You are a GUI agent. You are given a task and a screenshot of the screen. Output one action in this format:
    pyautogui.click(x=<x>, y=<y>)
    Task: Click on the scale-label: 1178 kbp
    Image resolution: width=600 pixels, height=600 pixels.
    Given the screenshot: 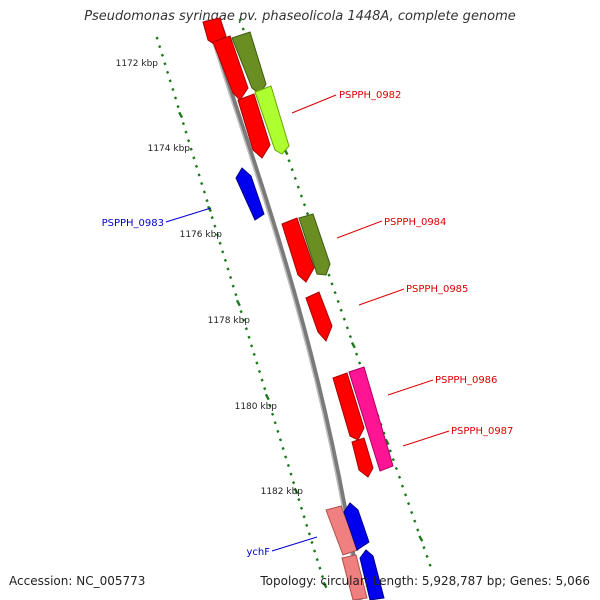 What is the action you would take?
    pyautogui.click(x=229, y=321)
    